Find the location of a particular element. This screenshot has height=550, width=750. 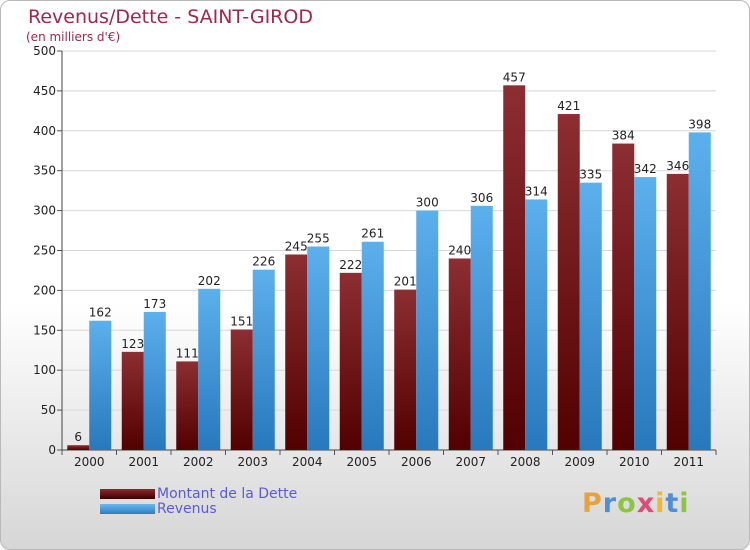

x-tick-label: 2010 is located at coordinates (634, 462).